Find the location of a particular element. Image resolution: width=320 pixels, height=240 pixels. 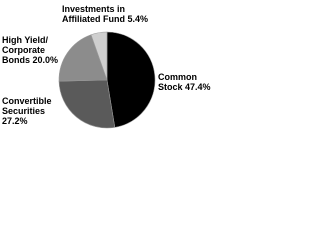

value-label: 27.2% is located at coordinates (15, 121).